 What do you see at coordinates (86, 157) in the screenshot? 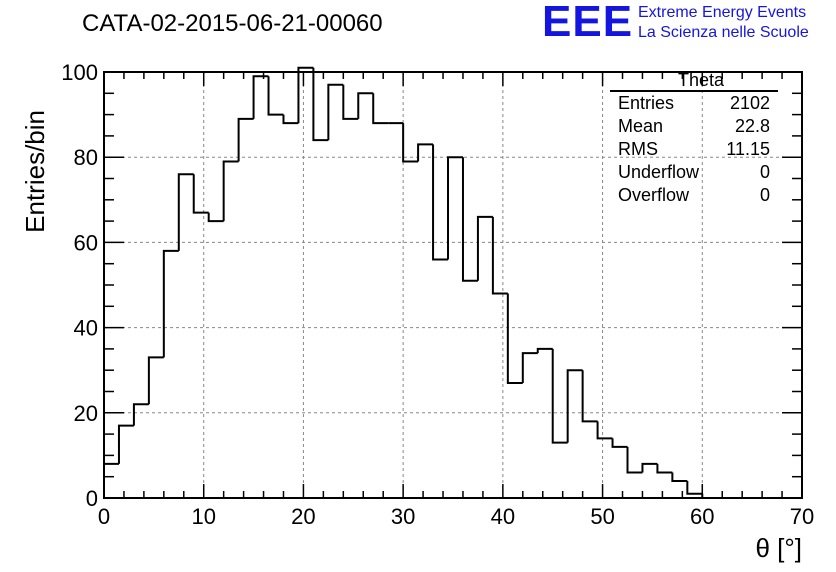
I see `y-tick-label: 80` at bounding box center [86, 157].